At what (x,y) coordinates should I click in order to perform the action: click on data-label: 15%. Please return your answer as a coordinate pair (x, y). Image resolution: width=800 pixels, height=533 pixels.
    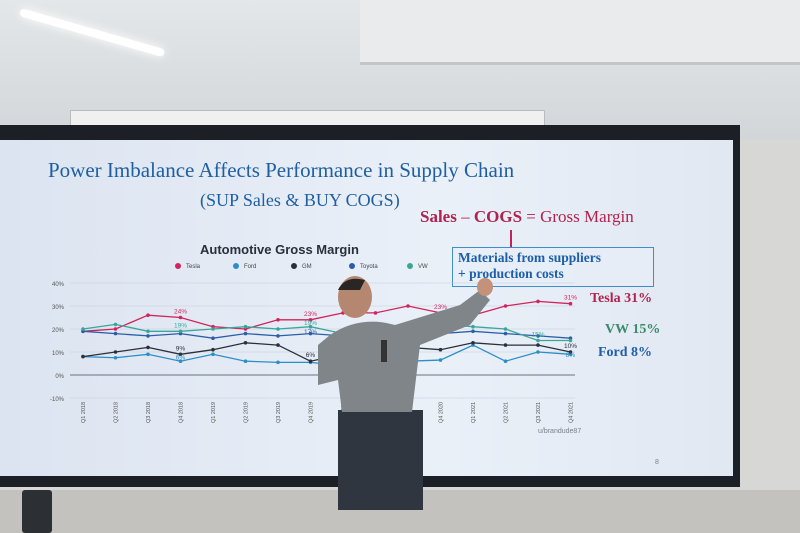
    Looking at the image, I should click on (537, 335).